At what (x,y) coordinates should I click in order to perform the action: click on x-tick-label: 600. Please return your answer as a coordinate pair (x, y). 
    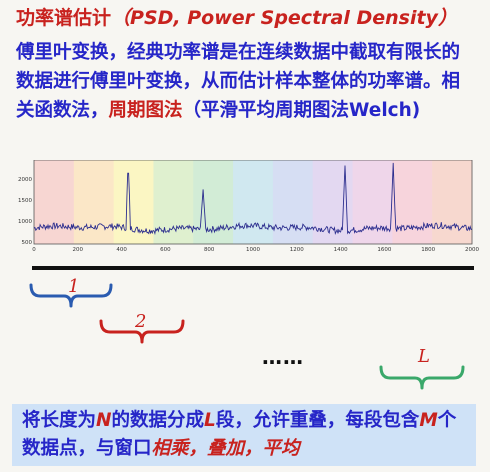
    Looking at the image, I should click on (165, 249).